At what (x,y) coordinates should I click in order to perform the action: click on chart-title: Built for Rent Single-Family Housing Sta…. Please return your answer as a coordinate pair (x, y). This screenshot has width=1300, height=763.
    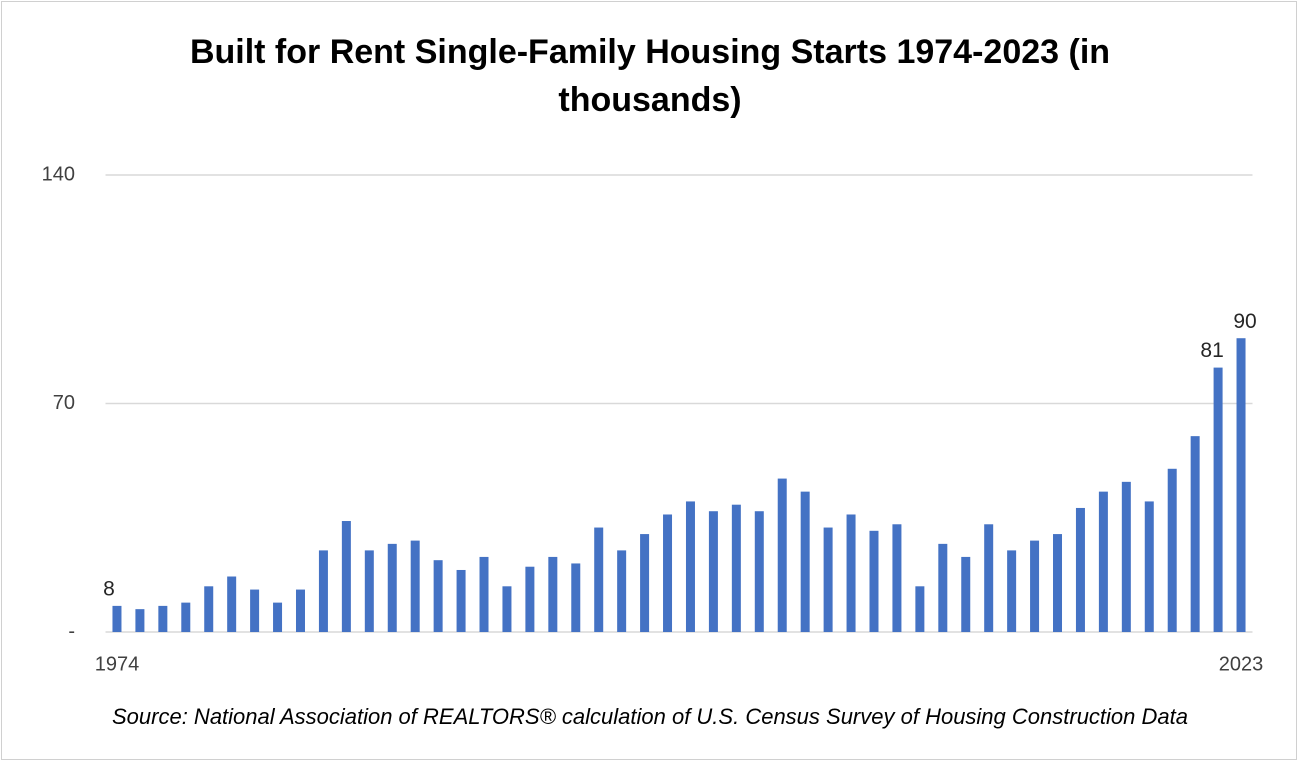
    Looking at the image, I should click on (650, 76).